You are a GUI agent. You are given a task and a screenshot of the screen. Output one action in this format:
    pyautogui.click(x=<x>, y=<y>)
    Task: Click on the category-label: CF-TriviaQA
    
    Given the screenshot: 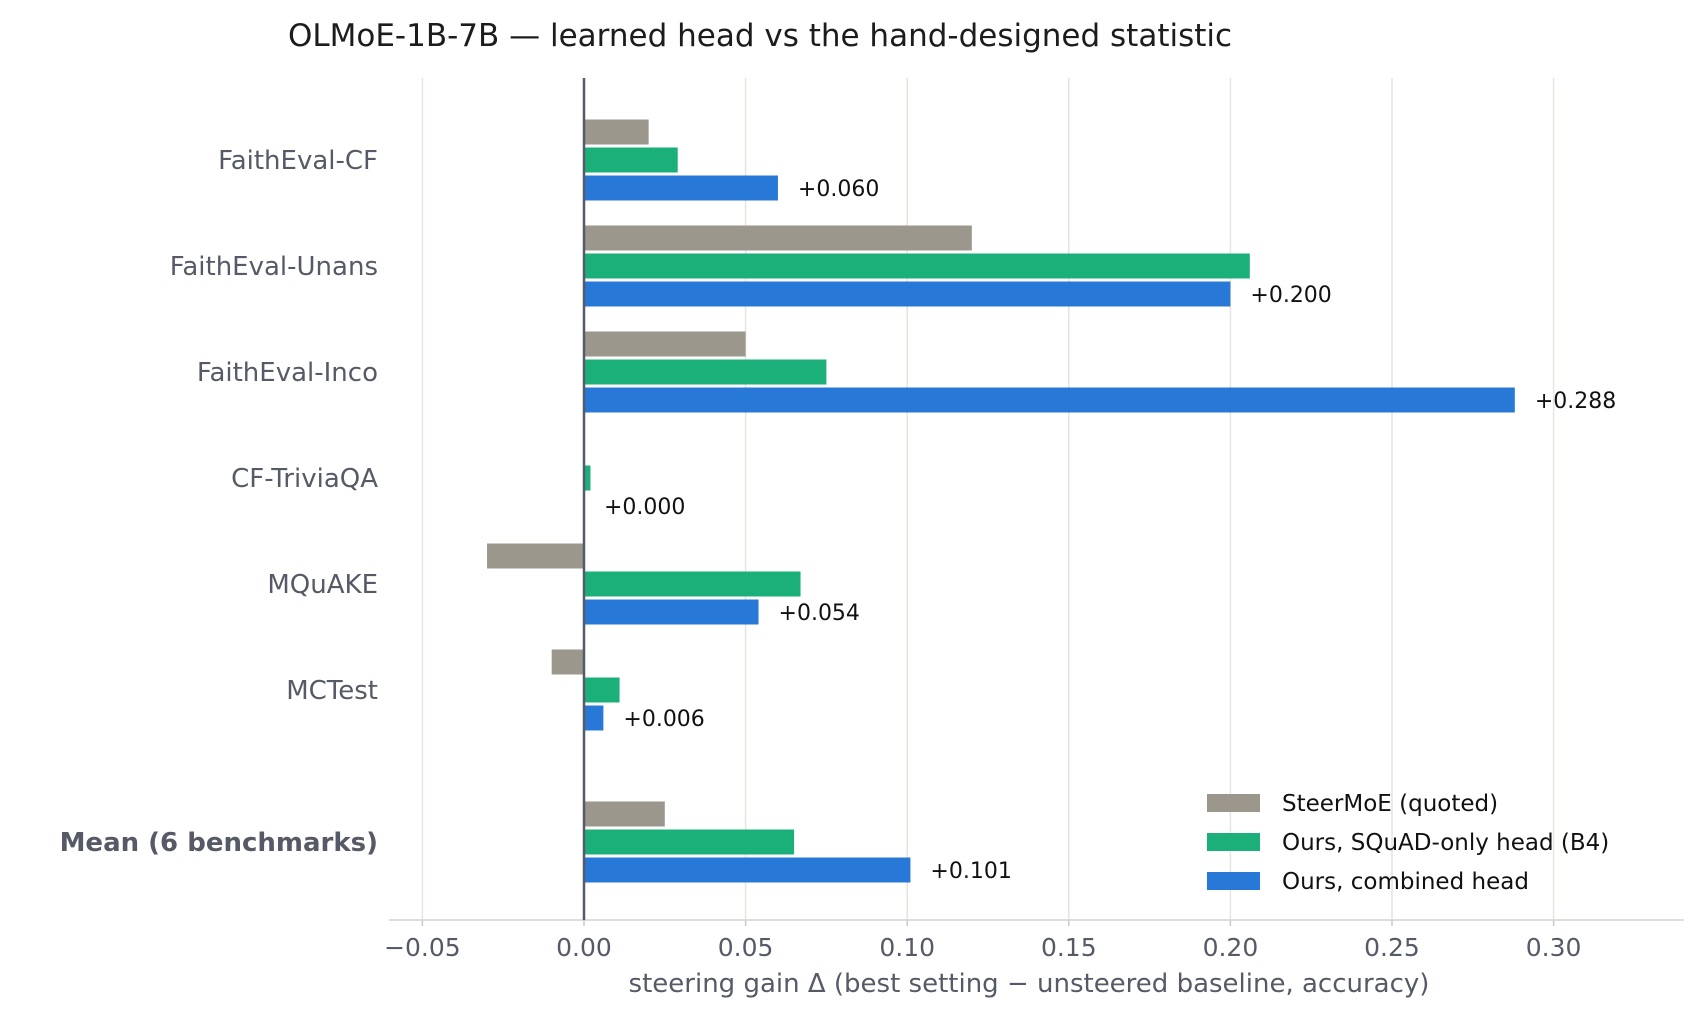 What is the action you would take?
    pyautogui.click(x=304, y=479)
    